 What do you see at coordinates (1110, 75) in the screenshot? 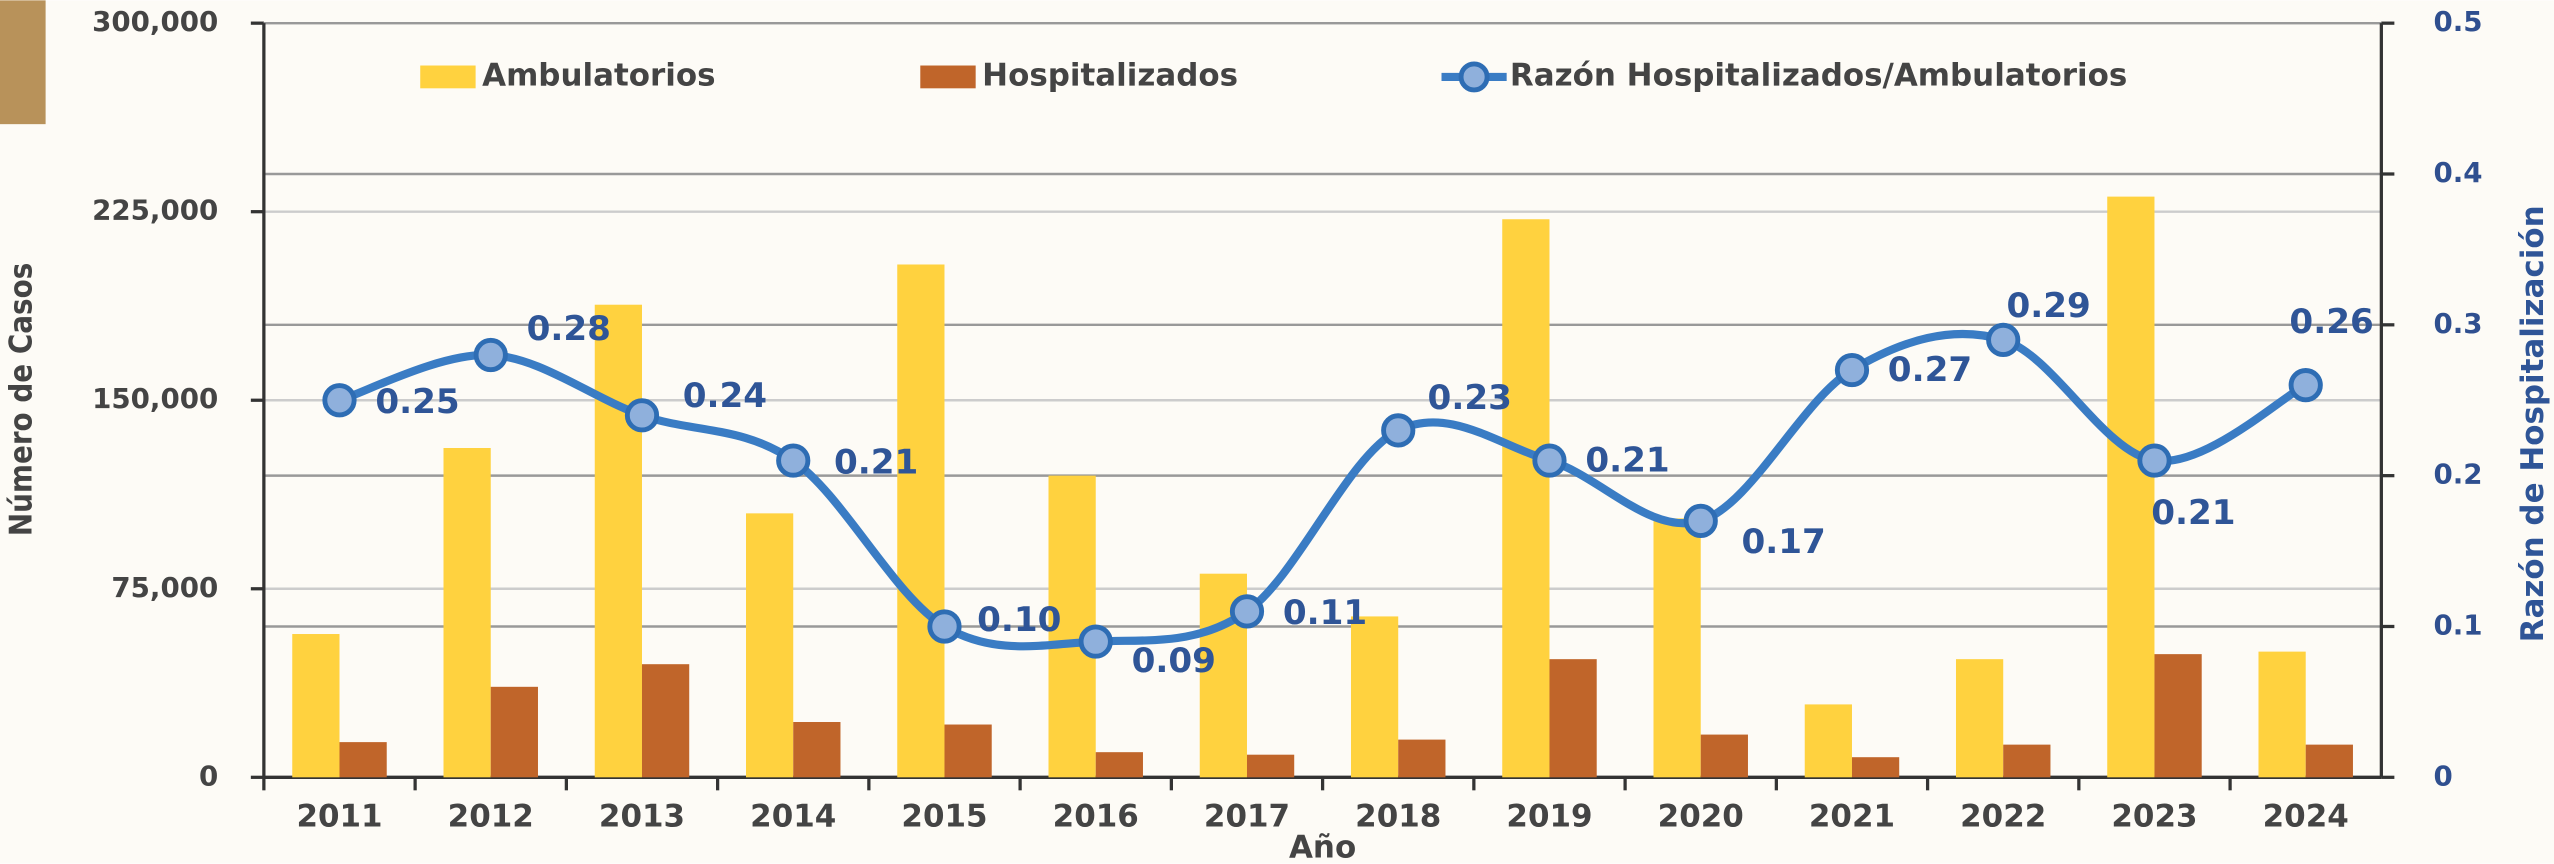
I see `legend-label: Hospitalizados` at bounding box center [1110, 75].